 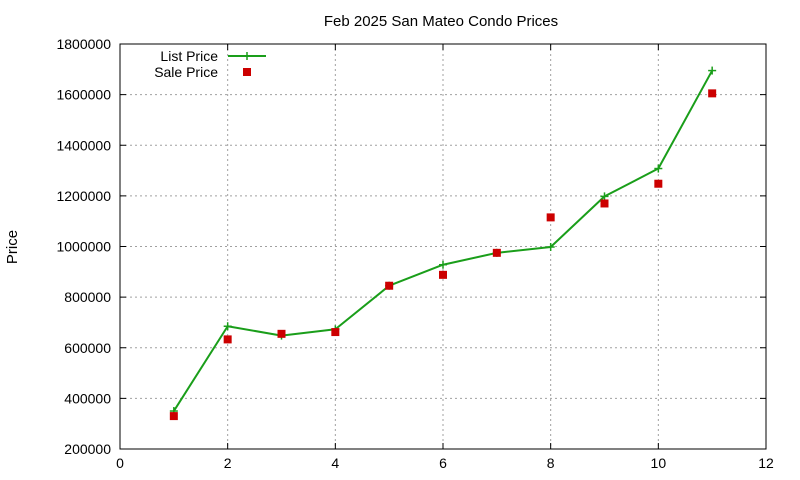 I want to click on y-axis-label: Price, so click(x=12, y=247).